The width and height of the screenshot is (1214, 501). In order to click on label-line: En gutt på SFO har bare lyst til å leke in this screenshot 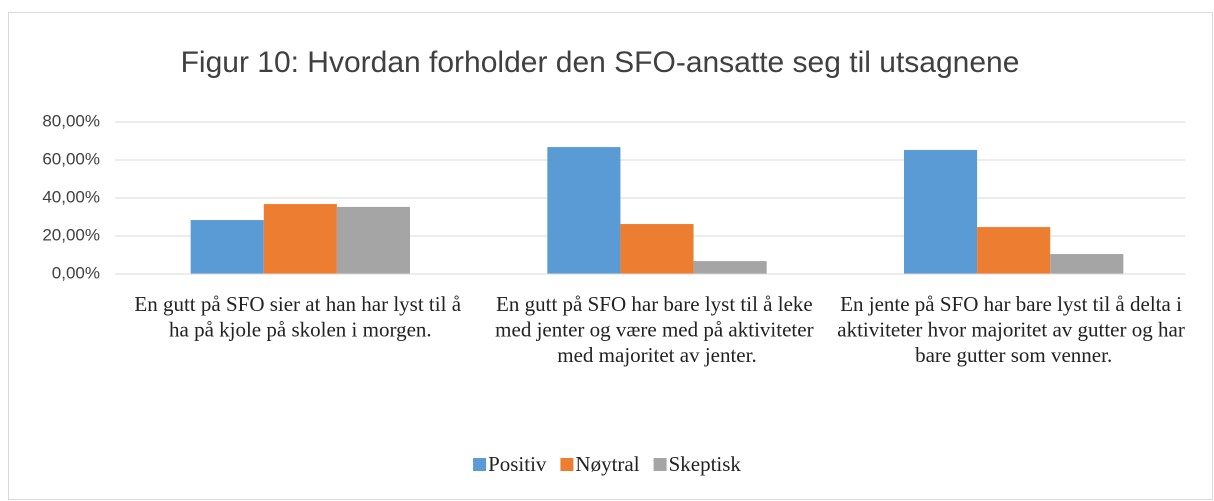, I will do `click(657, 304)`.